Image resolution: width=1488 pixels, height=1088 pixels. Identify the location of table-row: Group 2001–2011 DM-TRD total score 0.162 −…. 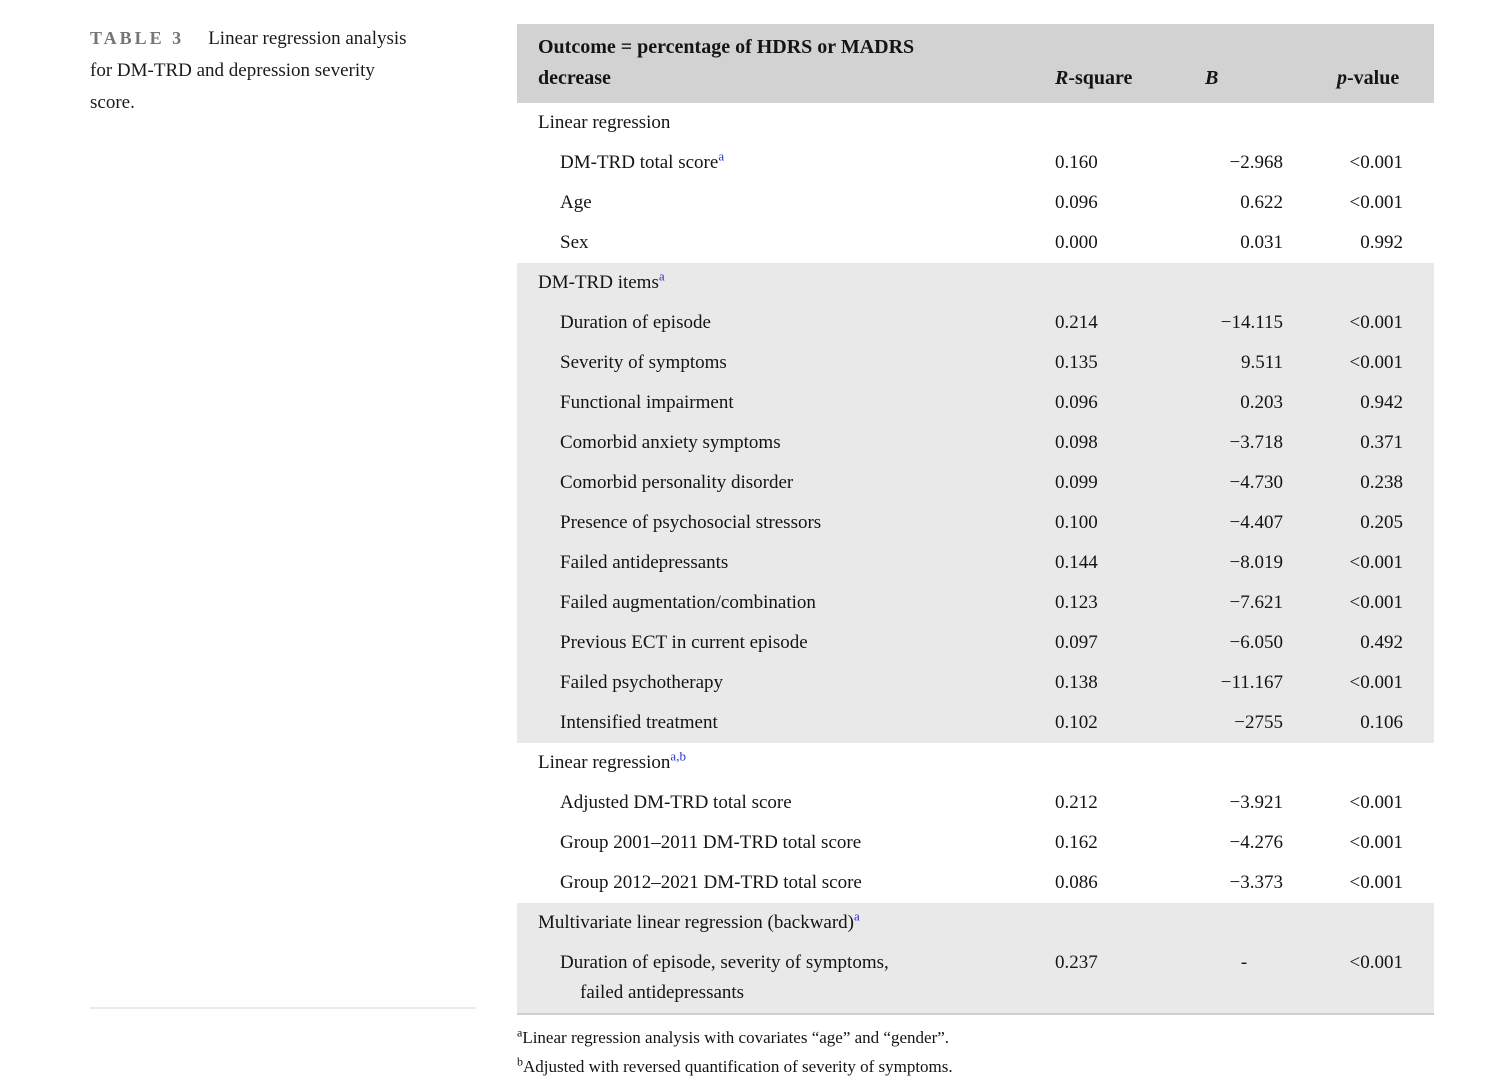
(975, 843).